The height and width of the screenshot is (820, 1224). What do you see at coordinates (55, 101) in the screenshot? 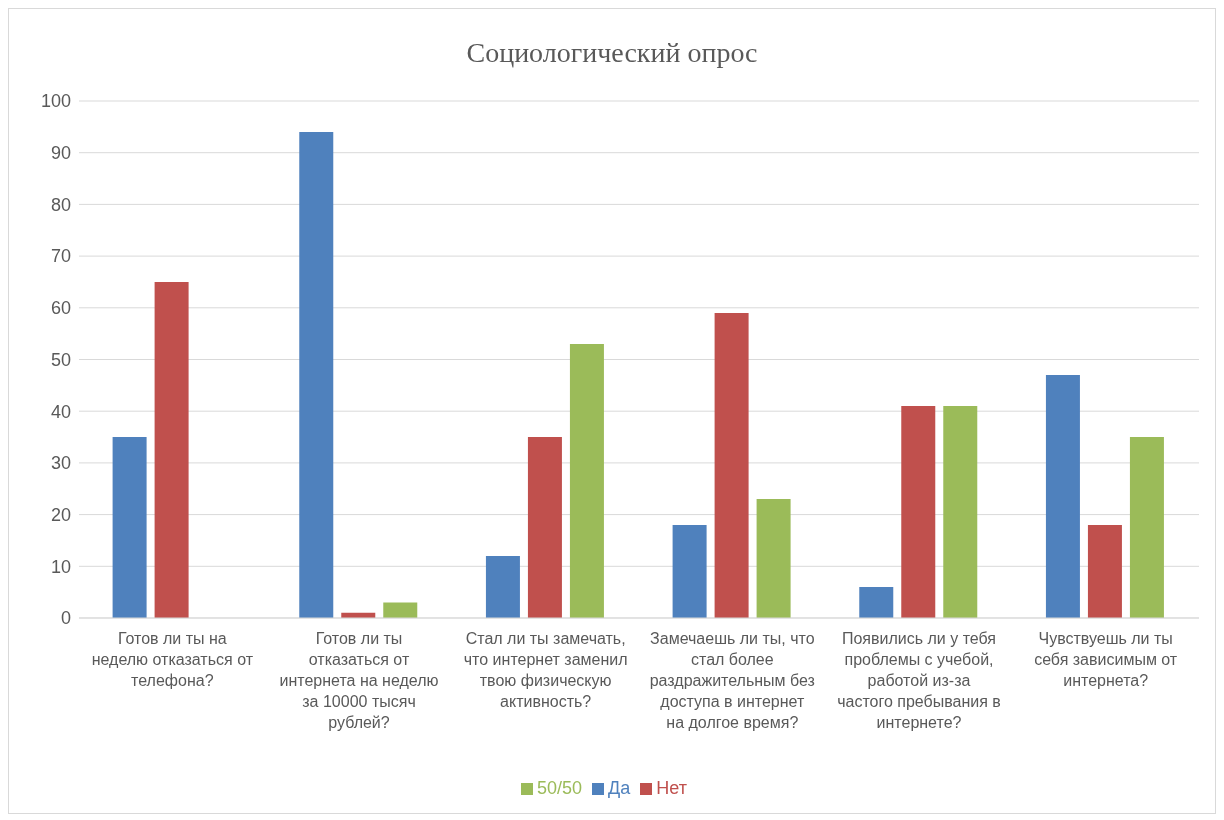
I see `y-tick-label: 100` at bounding box center [55, 101].